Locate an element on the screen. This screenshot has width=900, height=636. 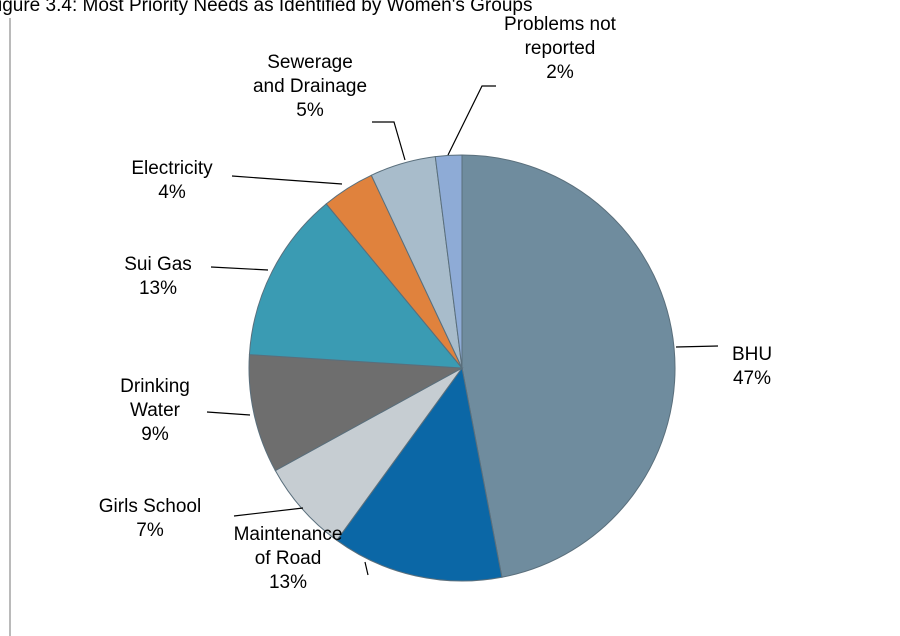
leader-line-bhu is located at coordinates (697, 346).